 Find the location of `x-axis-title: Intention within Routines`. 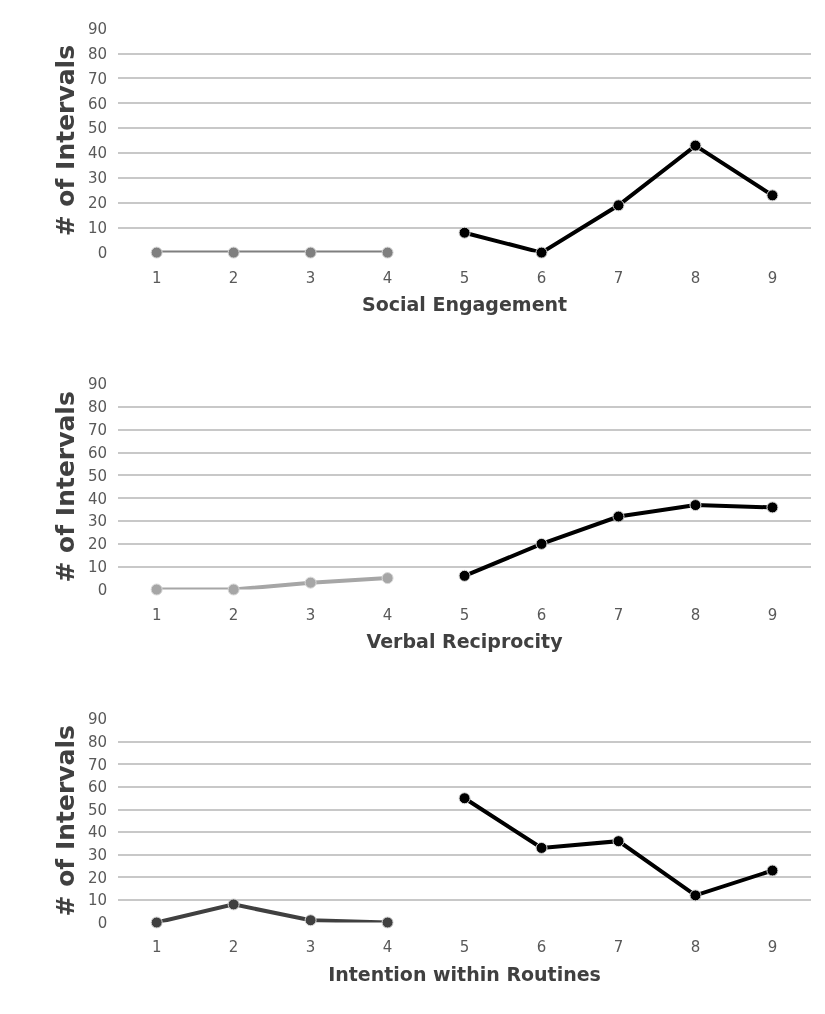

x-axis-title: Intention within Routines is located at coordinates (464, 974).